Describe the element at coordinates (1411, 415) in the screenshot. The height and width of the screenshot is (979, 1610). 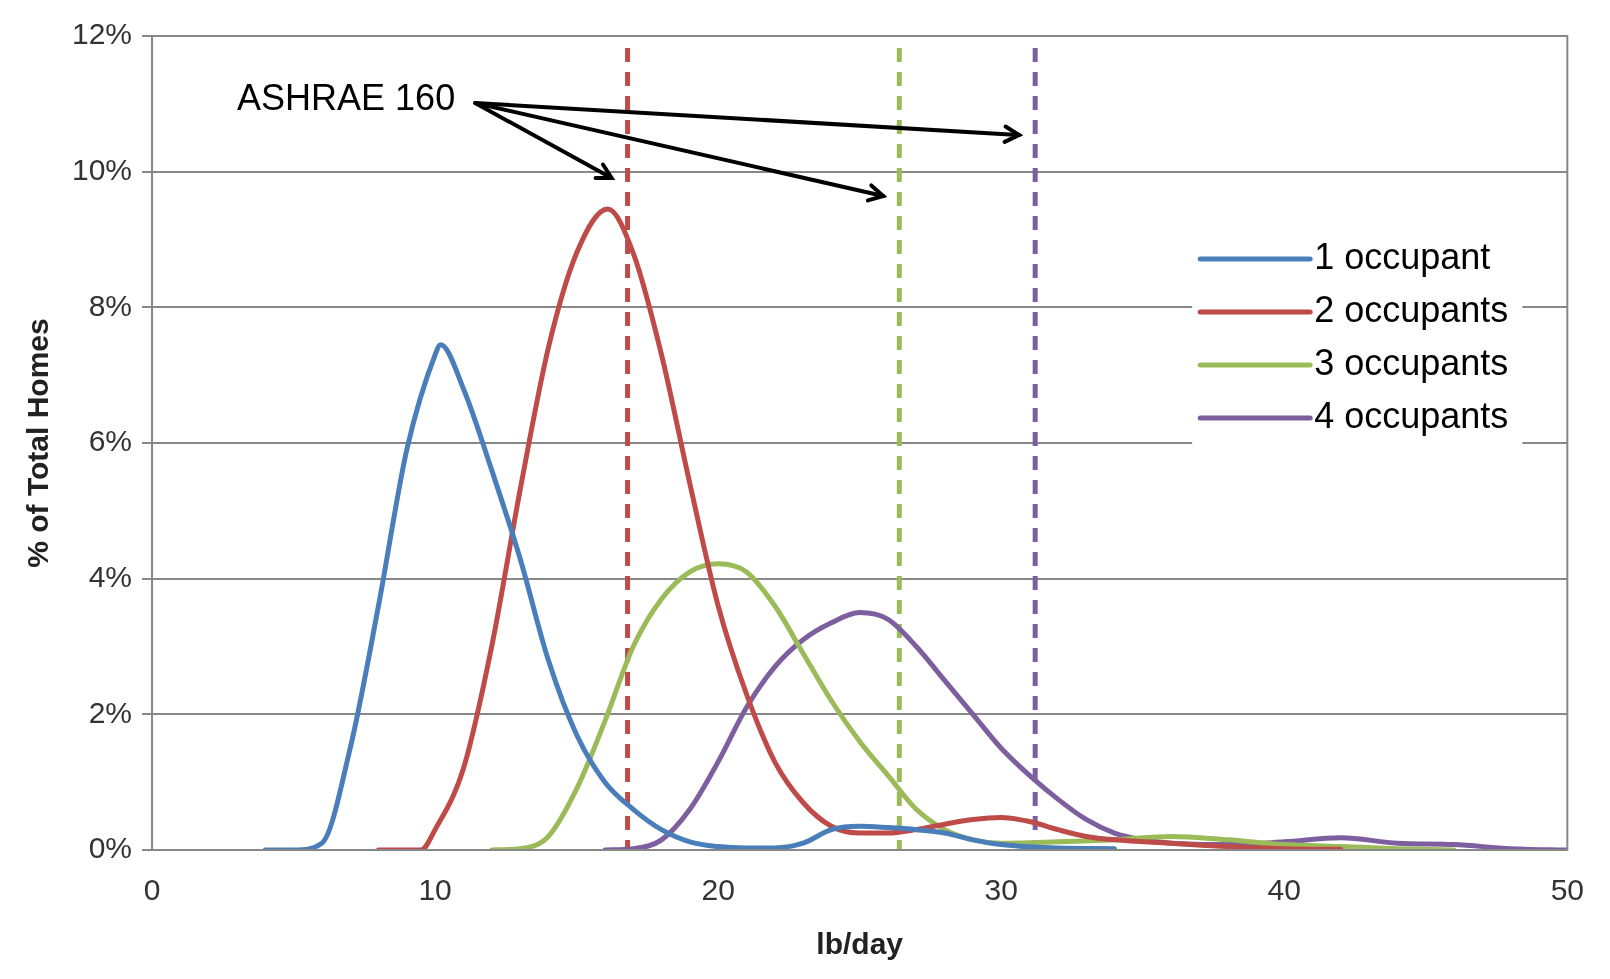
I see `legend-label: 4 occupants` at that location.